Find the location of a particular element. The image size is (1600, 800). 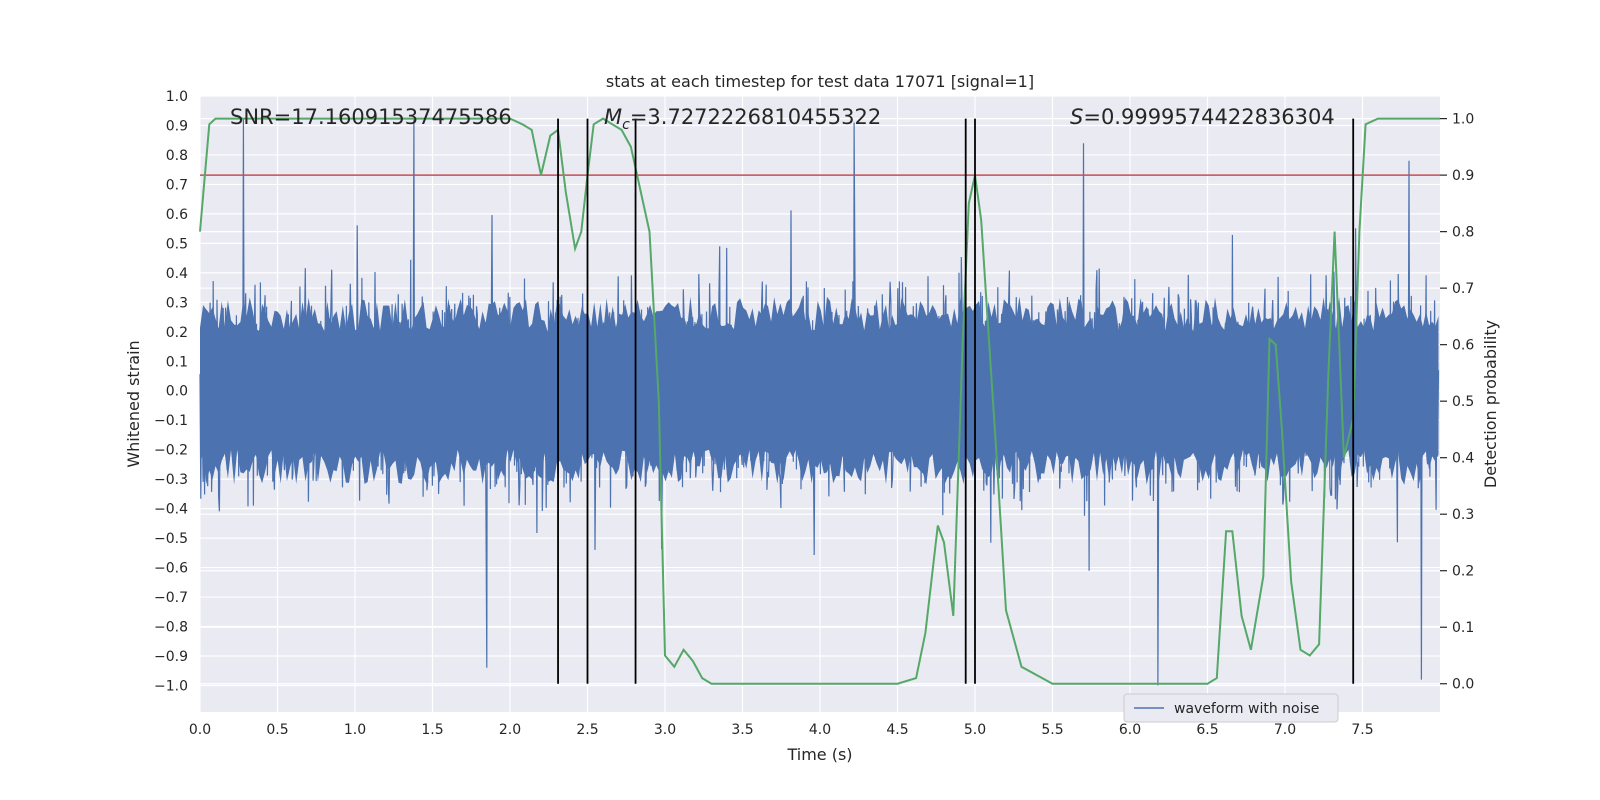

y-tick-label-15: −0.5 is located at coordinates (171, 539).